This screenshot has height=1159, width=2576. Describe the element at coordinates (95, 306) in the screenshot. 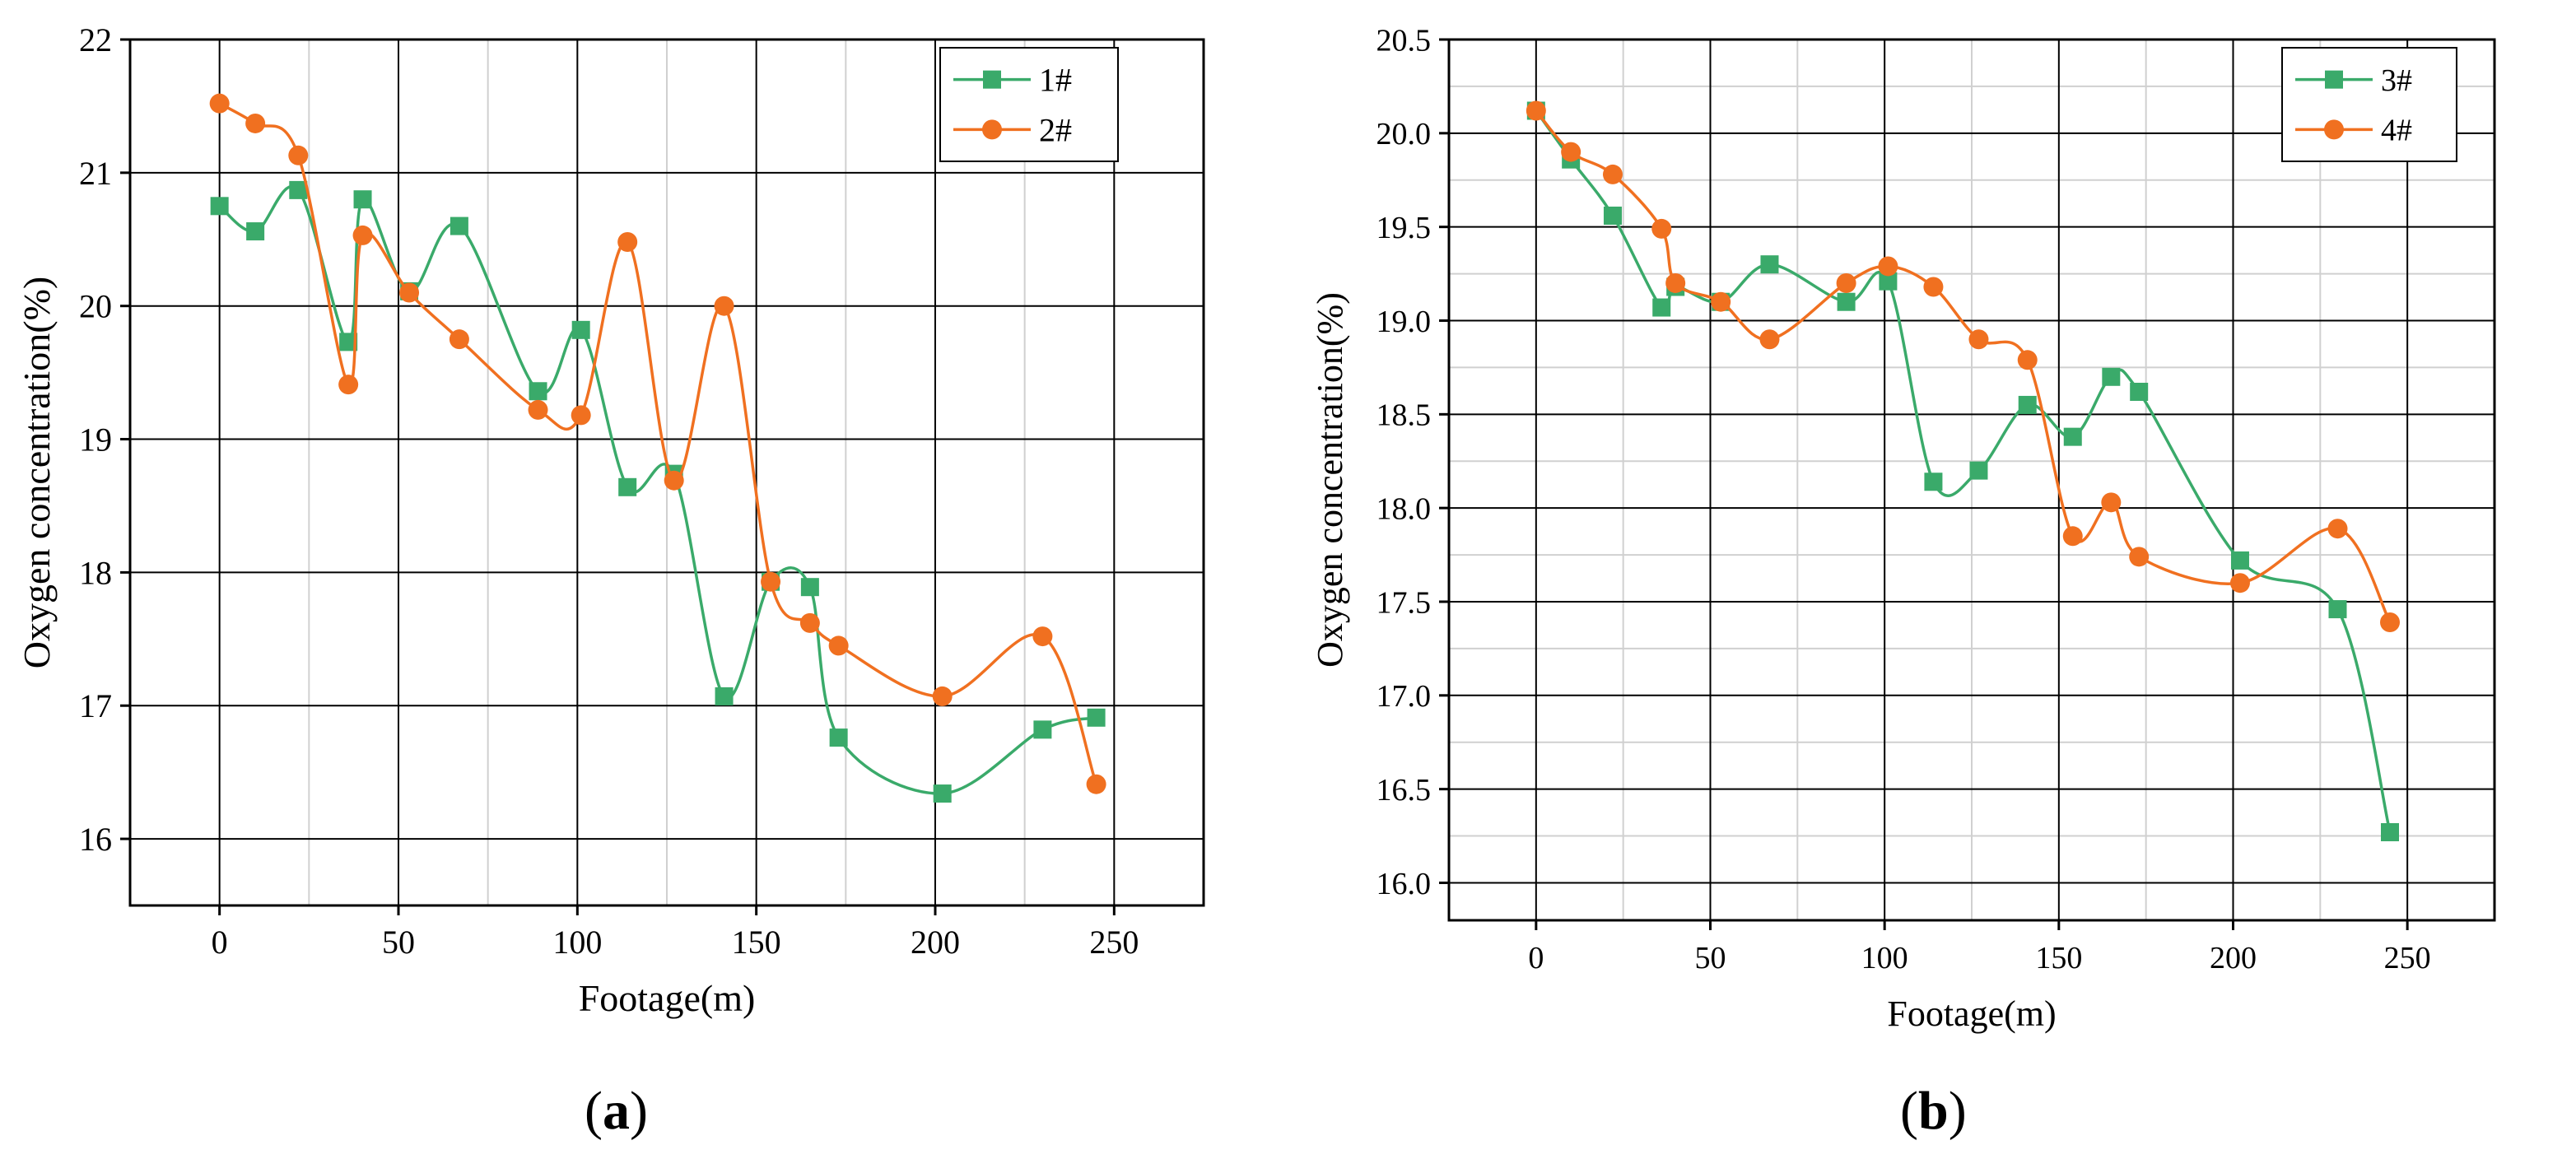

I see `chart-a-y-tick-label: 20` at that location.